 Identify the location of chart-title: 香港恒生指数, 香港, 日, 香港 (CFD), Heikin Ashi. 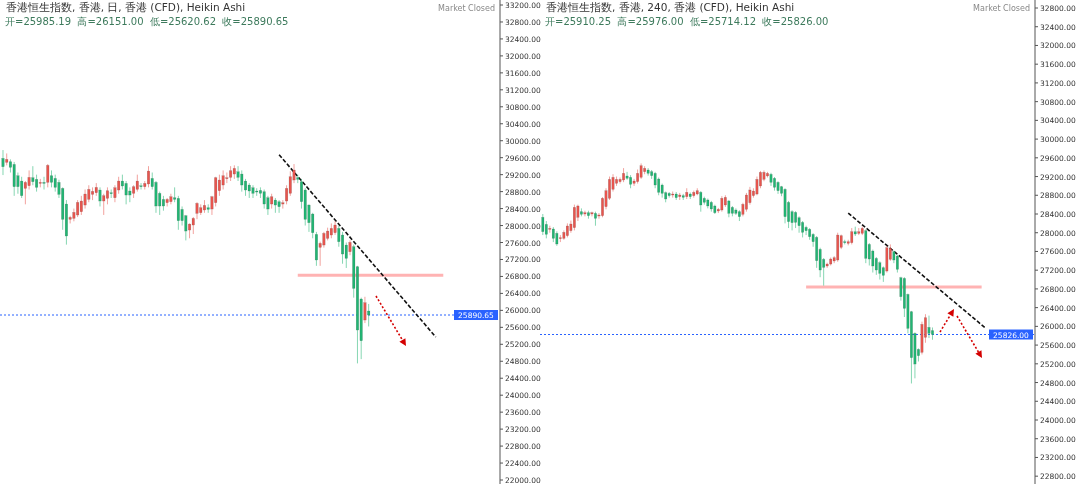
(126, 7).